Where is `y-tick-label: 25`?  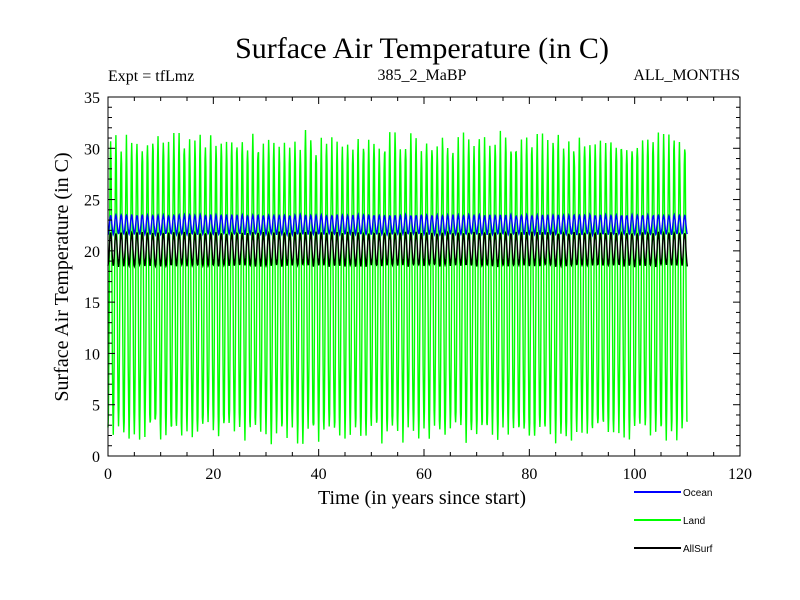 y-tick-label: 25 is located at coordinates (92, 201).